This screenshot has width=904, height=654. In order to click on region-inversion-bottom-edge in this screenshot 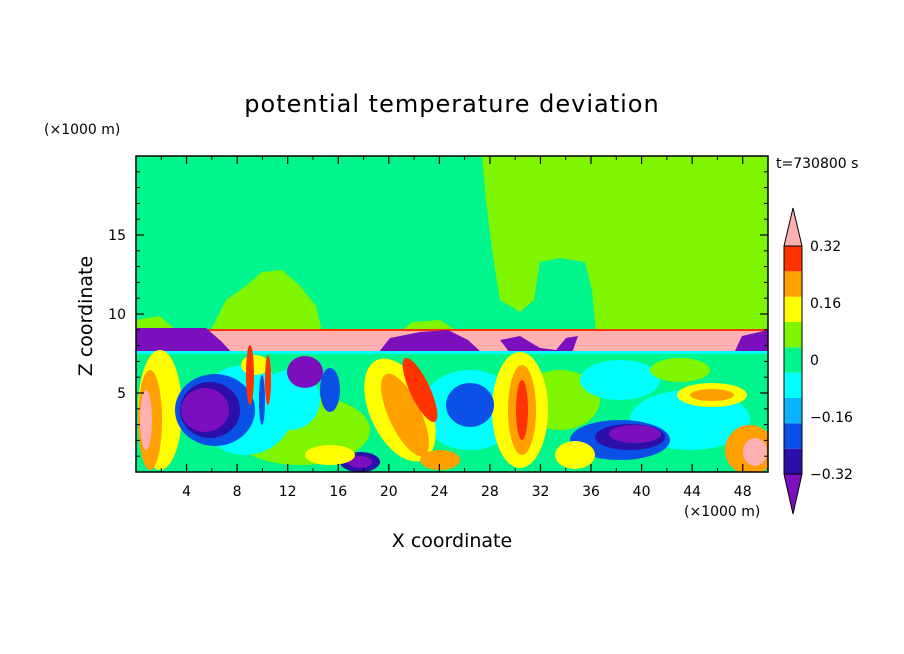, I will do `click(452, 352)`.